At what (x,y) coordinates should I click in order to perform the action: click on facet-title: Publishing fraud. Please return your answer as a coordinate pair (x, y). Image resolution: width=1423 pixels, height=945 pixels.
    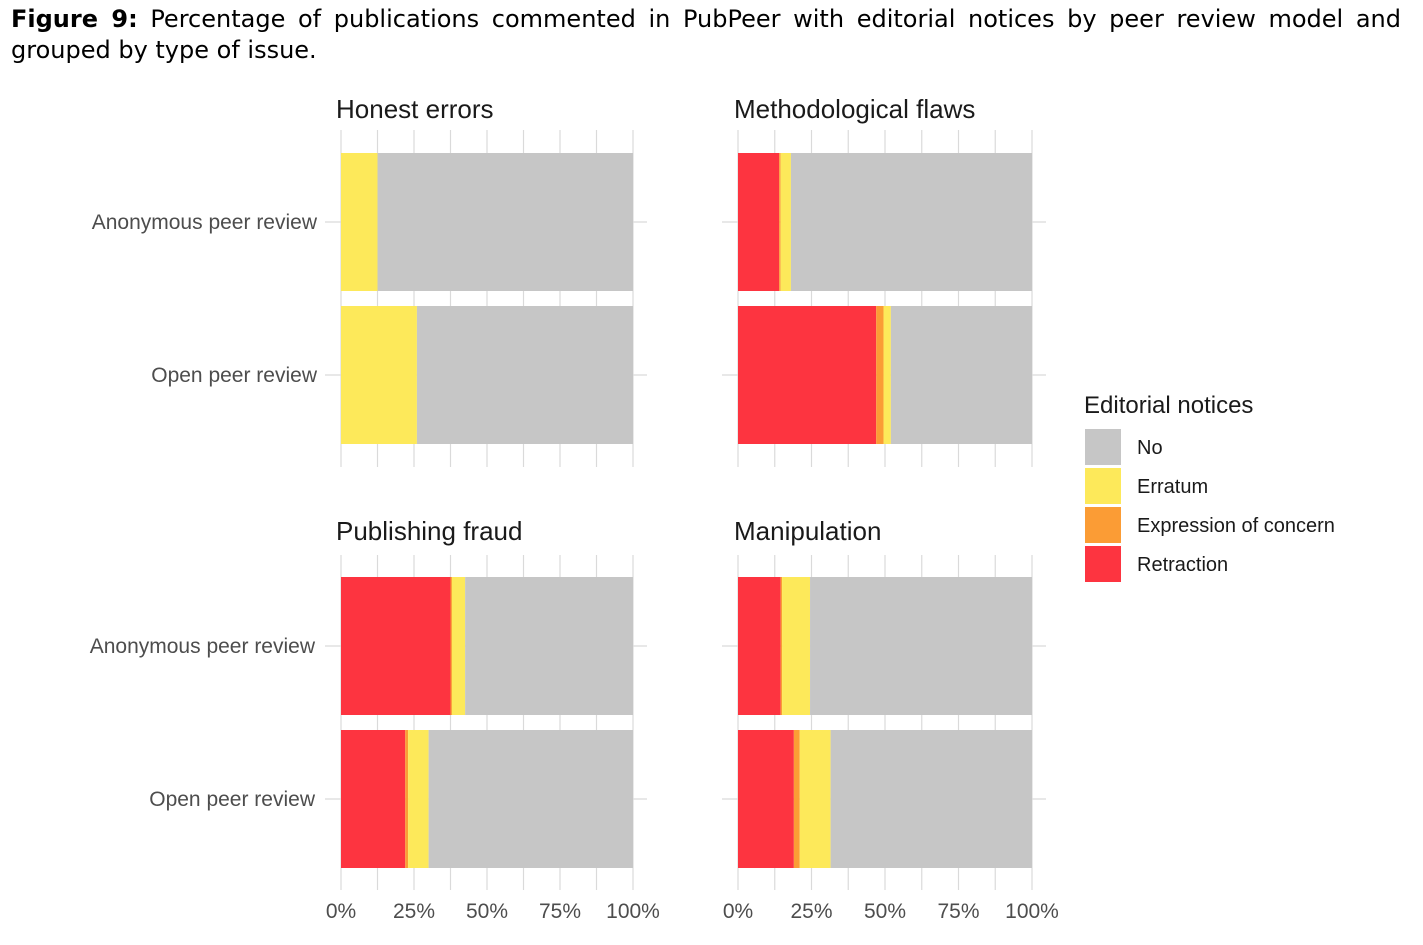
    Looking at the image, I should click on (429, 531).